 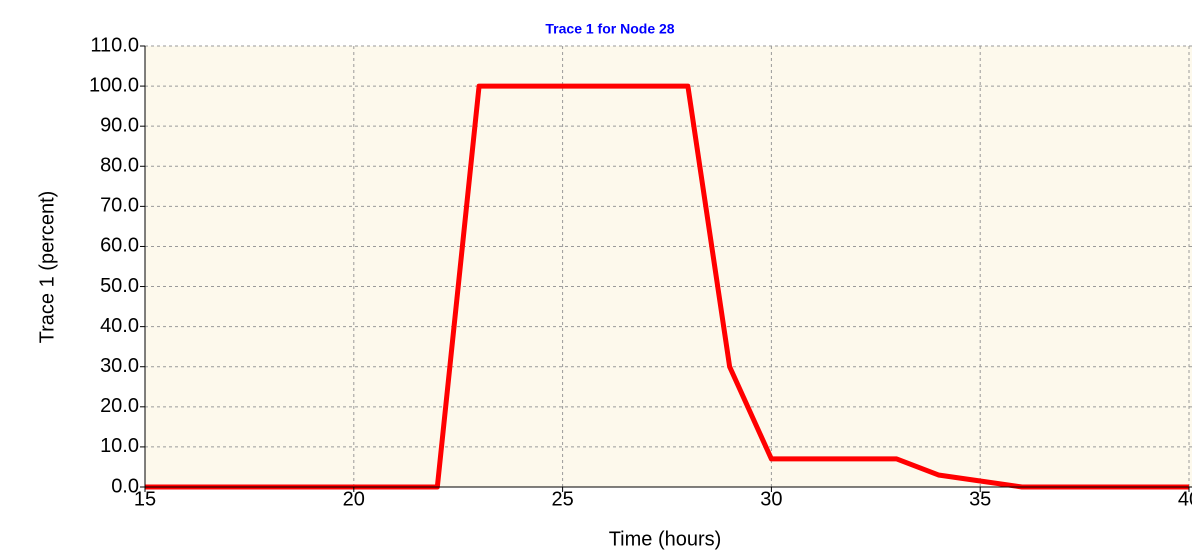 What do you see at coordinates (119, 206) in the screenshot?
I see `y-tick-label: 70.0` at bounding box center [119, 206].